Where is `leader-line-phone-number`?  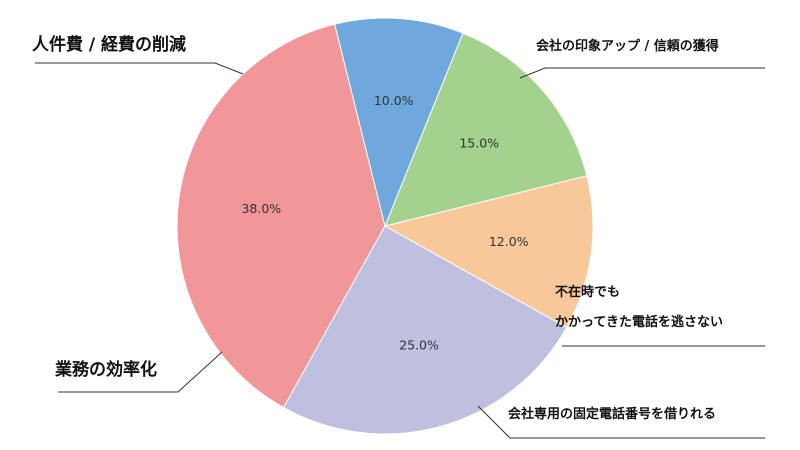 leader-line-phone-number is located at coordinates (621, 422).